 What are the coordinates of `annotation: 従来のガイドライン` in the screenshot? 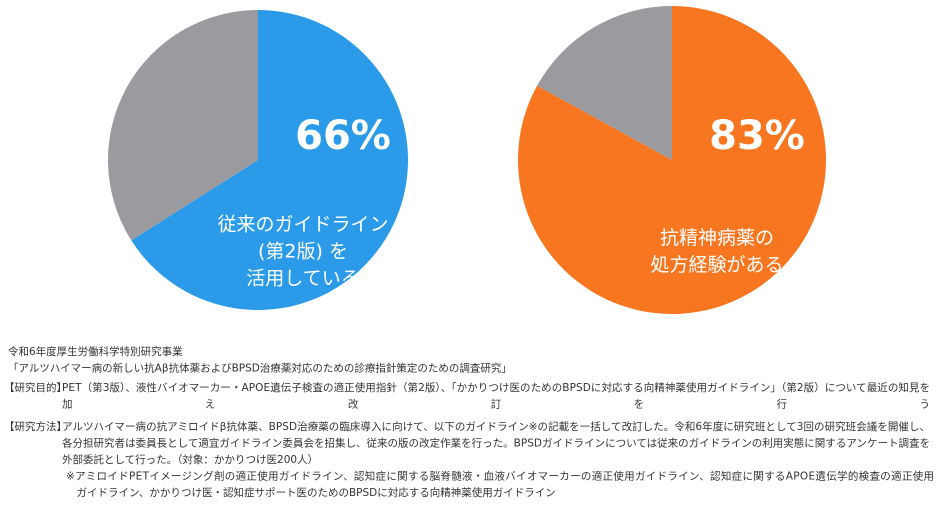 It's located at (302, 225).